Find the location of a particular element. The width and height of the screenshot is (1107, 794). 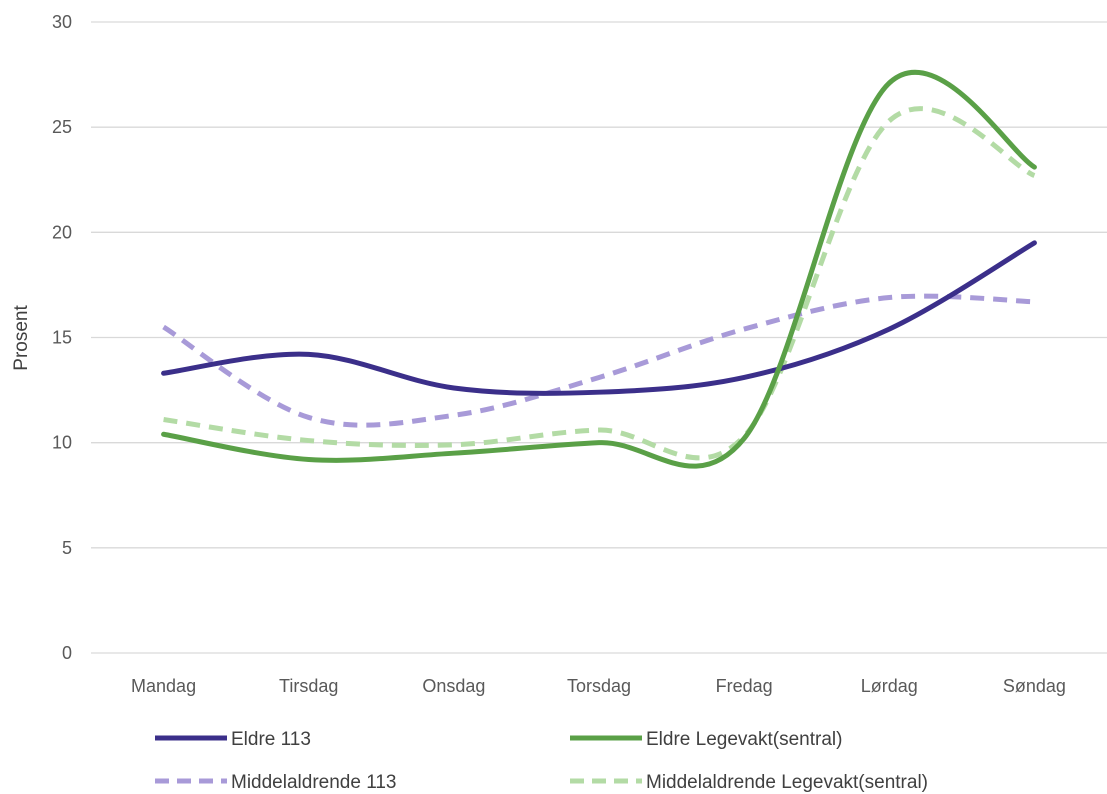

legend-label: Eldre 113 is located at coordinates (271, 739).